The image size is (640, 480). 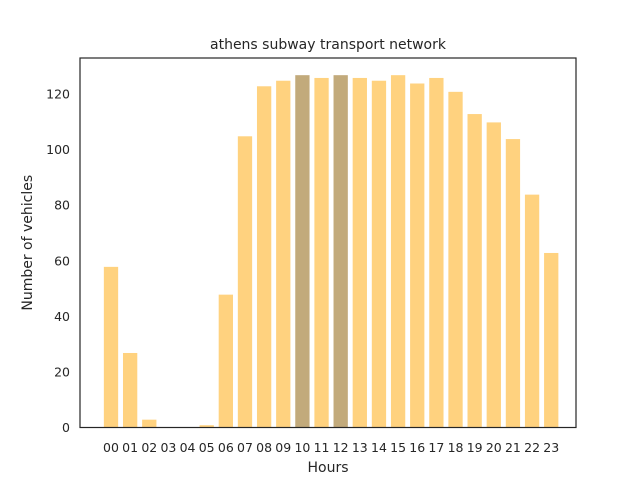 What do you see at coordinates (379, 447) in the screenshot?
I see `x-tick-label-14: 14` at bounding box center [379, 447].